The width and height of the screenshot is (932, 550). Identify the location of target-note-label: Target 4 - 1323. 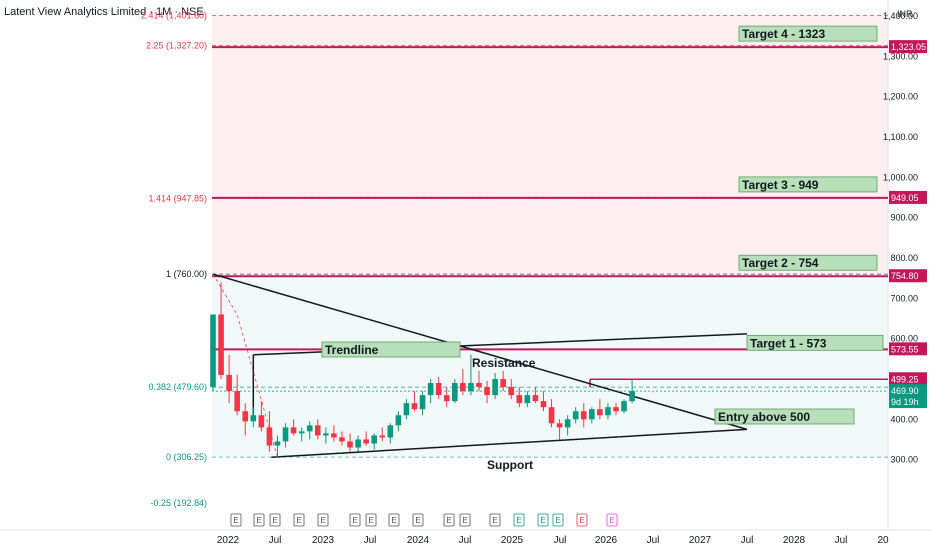
(783, 34).